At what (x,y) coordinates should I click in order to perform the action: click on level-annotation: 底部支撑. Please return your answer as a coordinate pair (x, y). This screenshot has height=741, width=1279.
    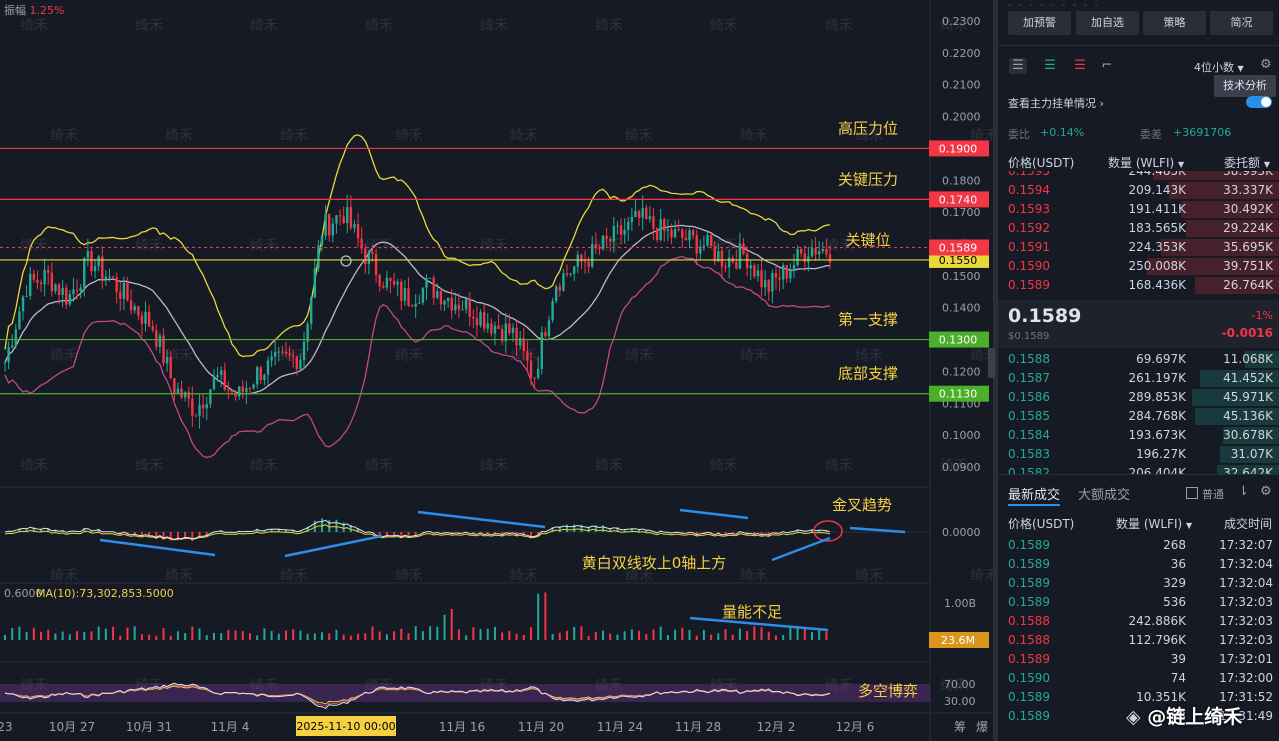
    Looking at the image, I should click on (868, 374).